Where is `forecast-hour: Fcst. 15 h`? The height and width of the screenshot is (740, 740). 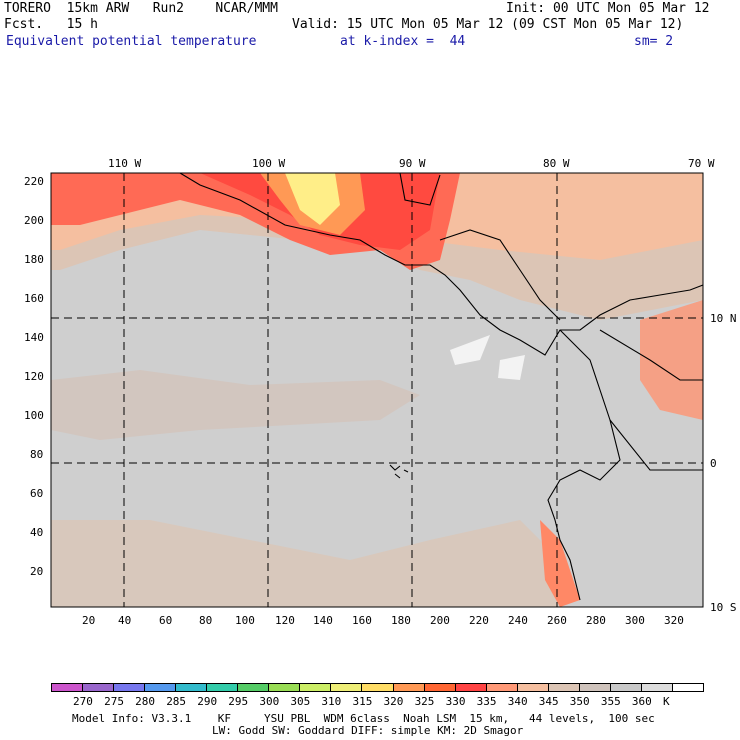 forecast-hour: Fcst. 15 h is located at coordinates (51, 24).